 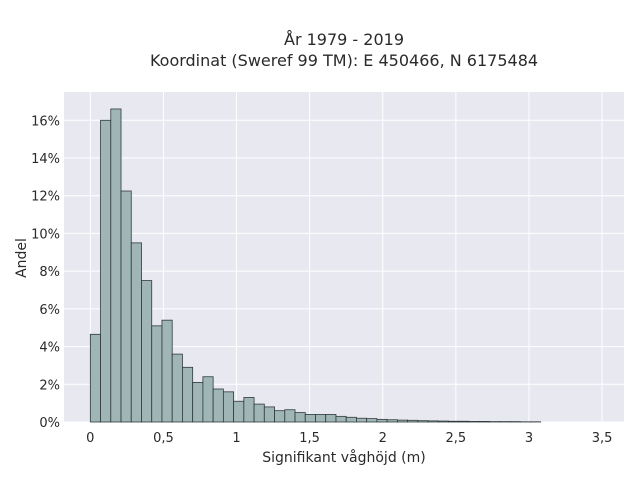 I want to click on y-tick-label: 2%, so click(x=49, y=385).